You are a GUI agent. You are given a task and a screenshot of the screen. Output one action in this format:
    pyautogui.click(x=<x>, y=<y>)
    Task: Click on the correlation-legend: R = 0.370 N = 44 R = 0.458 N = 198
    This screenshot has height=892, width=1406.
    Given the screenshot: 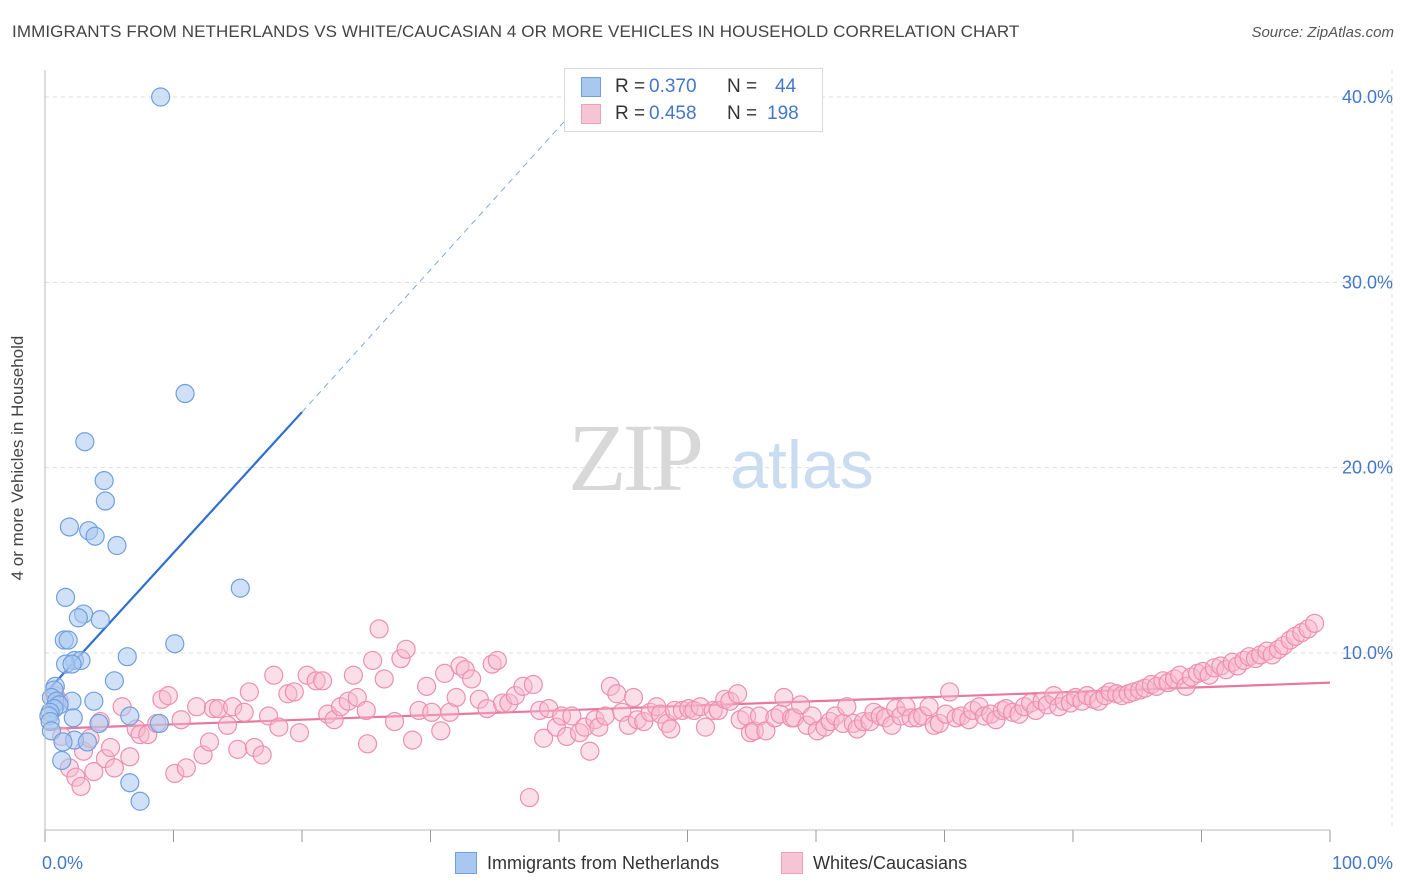 What is the action you would take?
    pyautogui.click(x=693, y=100)
    